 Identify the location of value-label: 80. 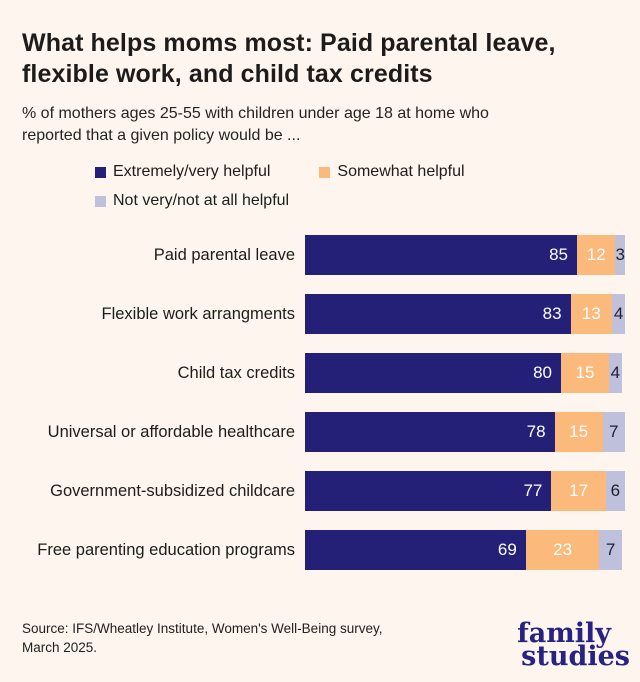
(542, 372).